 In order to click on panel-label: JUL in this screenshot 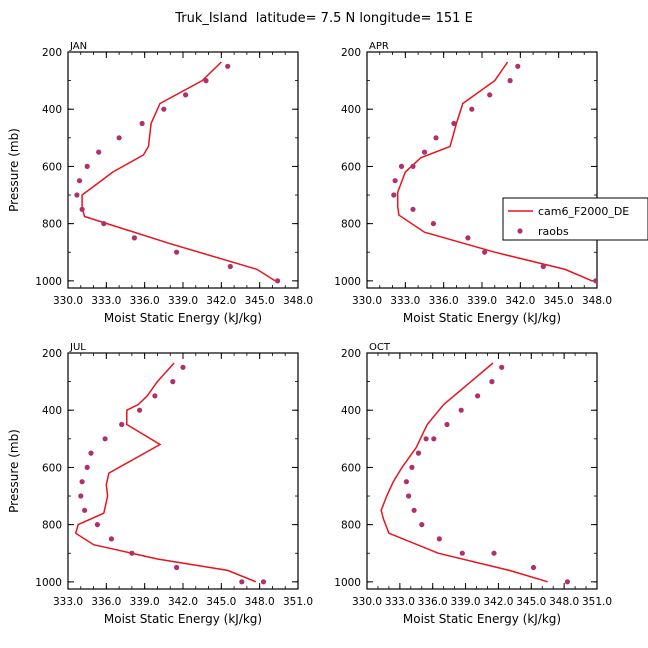, I will do `click(77, 347)`.